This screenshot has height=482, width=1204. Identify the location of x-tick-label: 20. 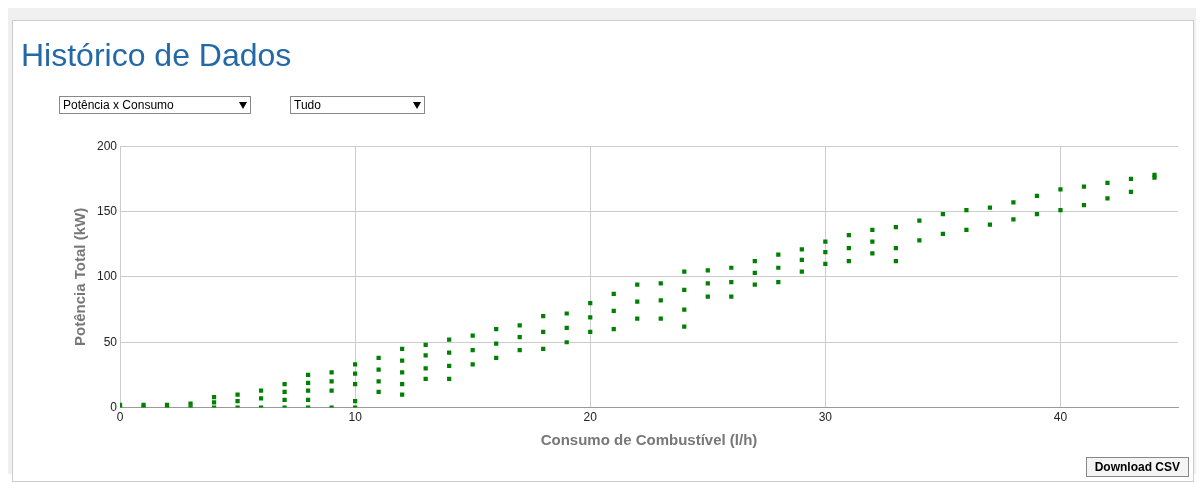
(590, 417).